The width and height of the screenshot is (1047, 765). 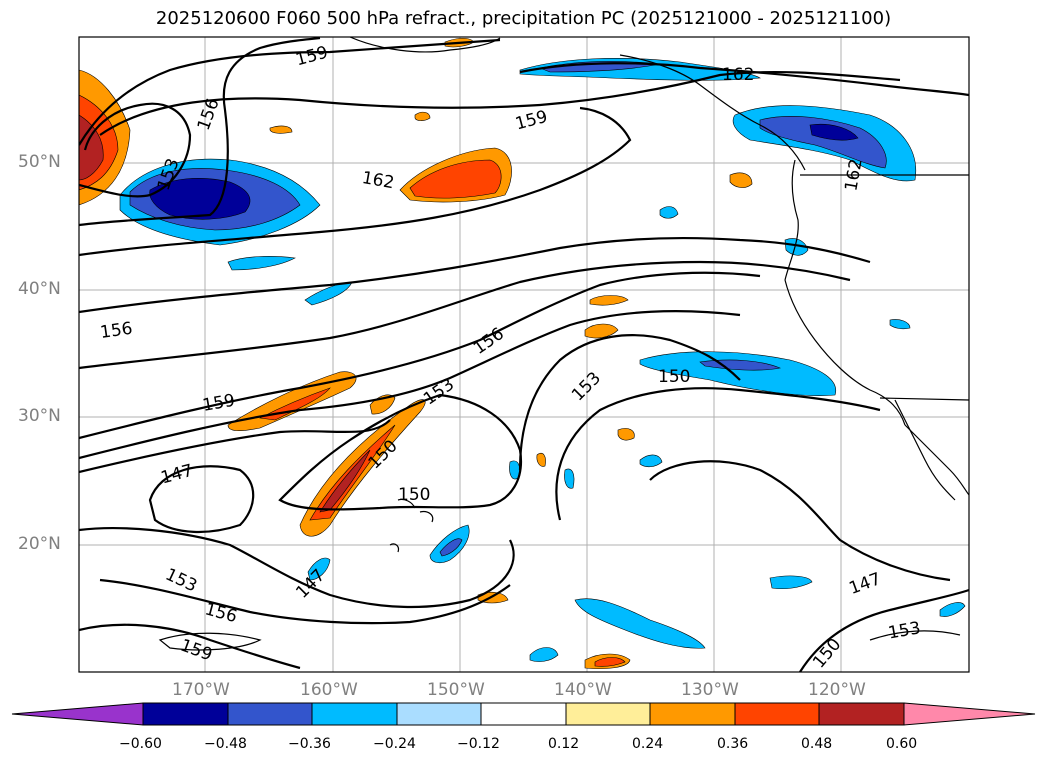 I want to click on lat-label: 50°N, so click(x=39, y=162).